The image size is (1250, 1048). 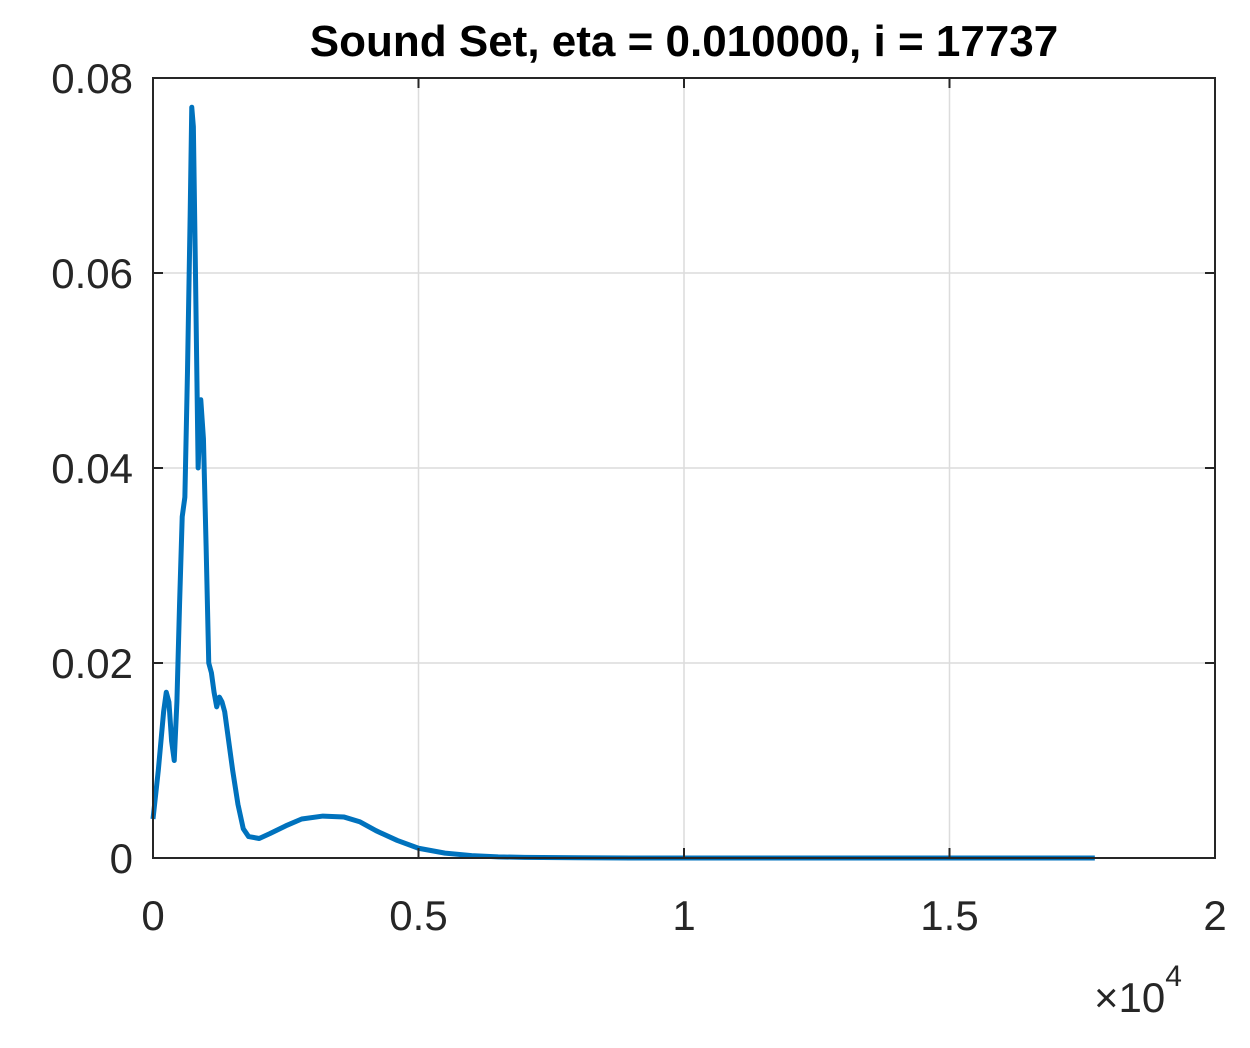 What do you see at coordinates (92, 78) in the screenshot?
I see `y-tick-label: 0.08` at bounding box center [92, 78].